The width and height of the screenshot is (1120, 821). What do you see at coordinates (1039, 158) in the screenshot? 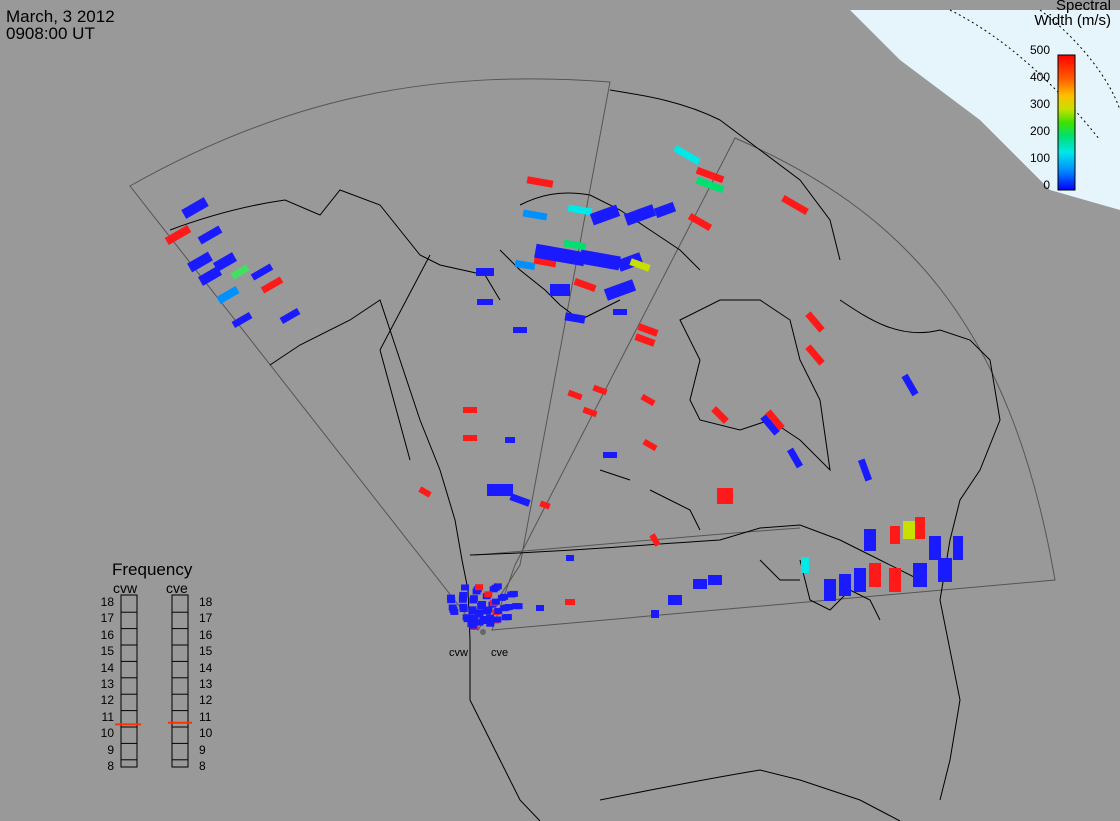
I see `colorbar-tick-label: 100` at bounding box center [1039, 158].